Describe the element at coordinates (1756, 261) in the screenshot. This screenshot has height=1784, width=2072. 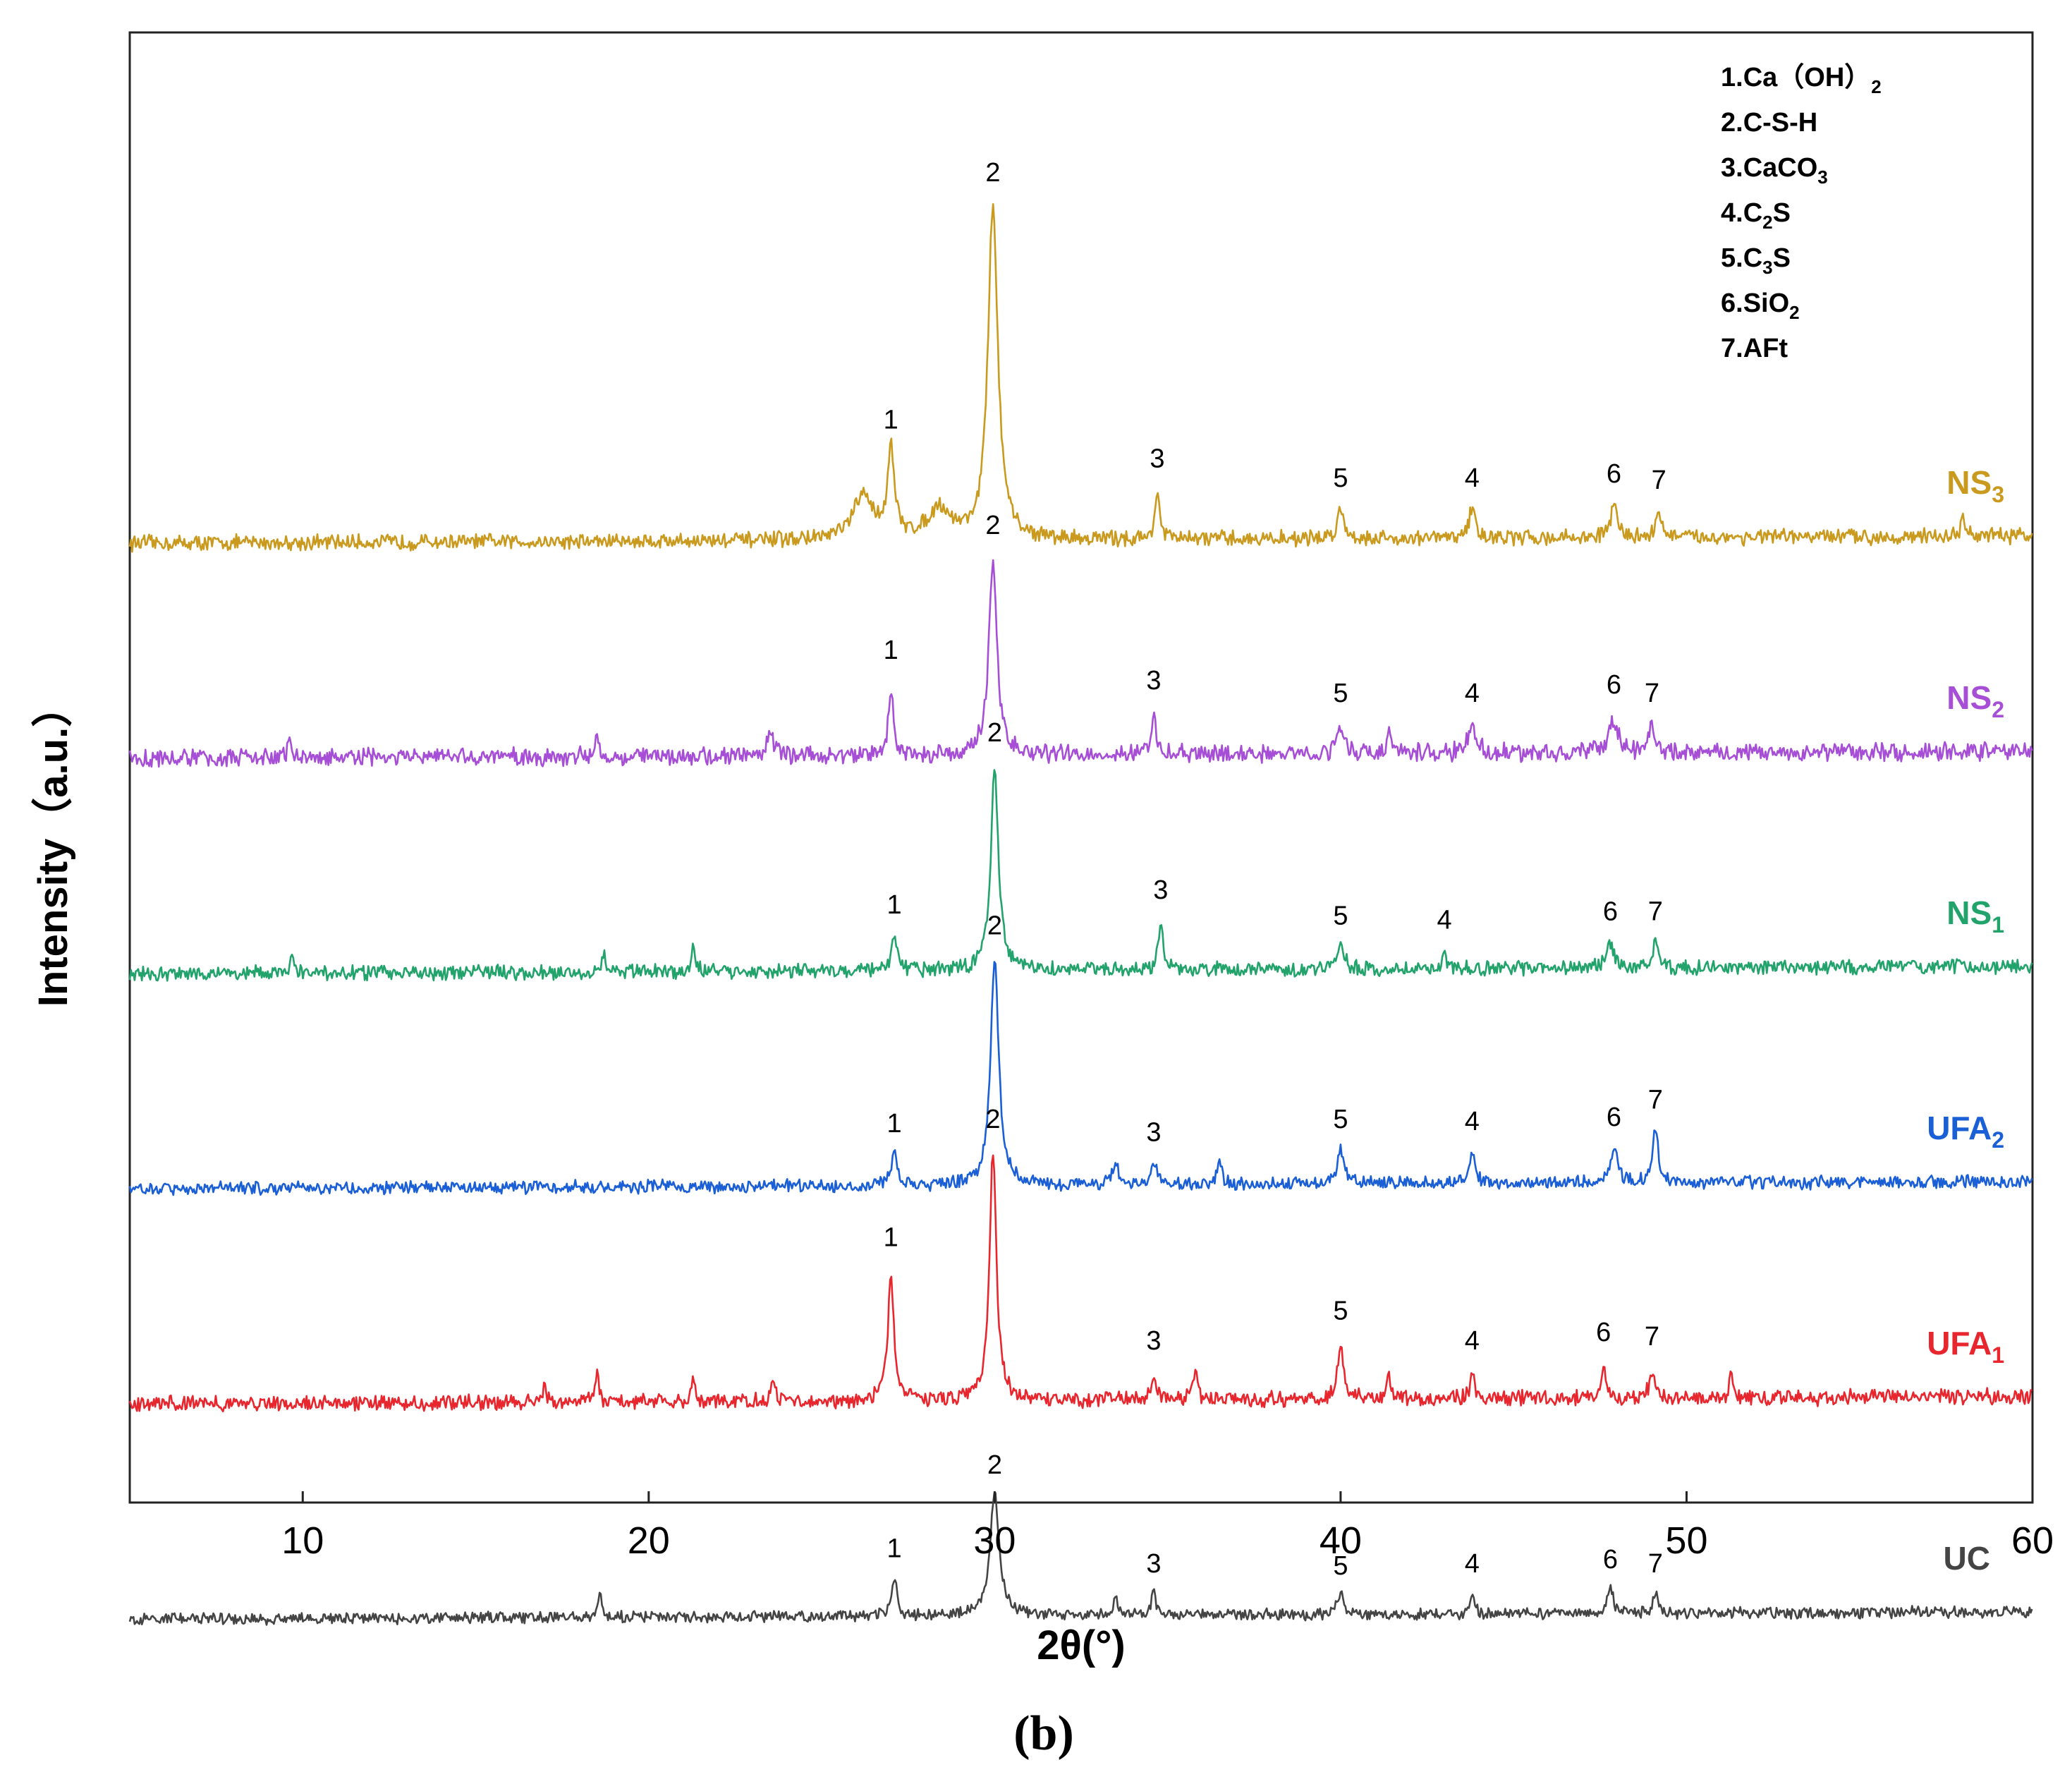
I see `legend-entry-5: 5.C3S` at that location.